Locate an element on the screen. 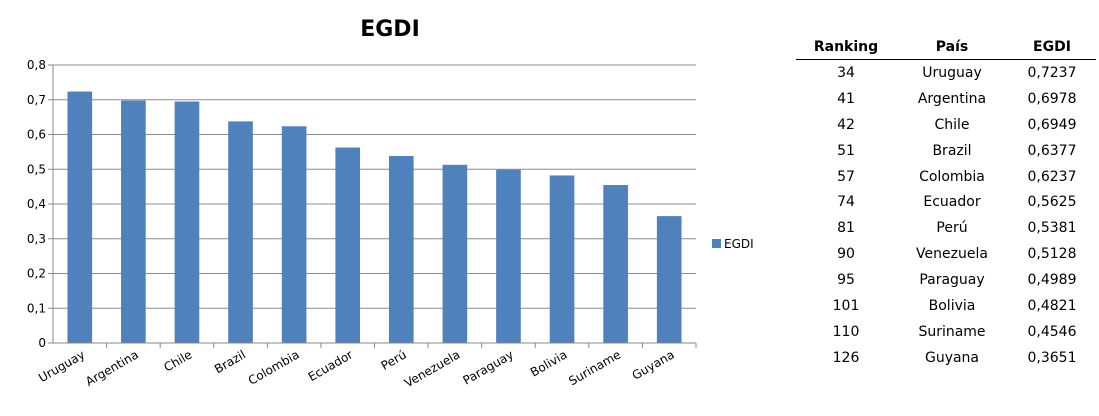  header-ranking: Ranking is located at coordinates (846, 47).